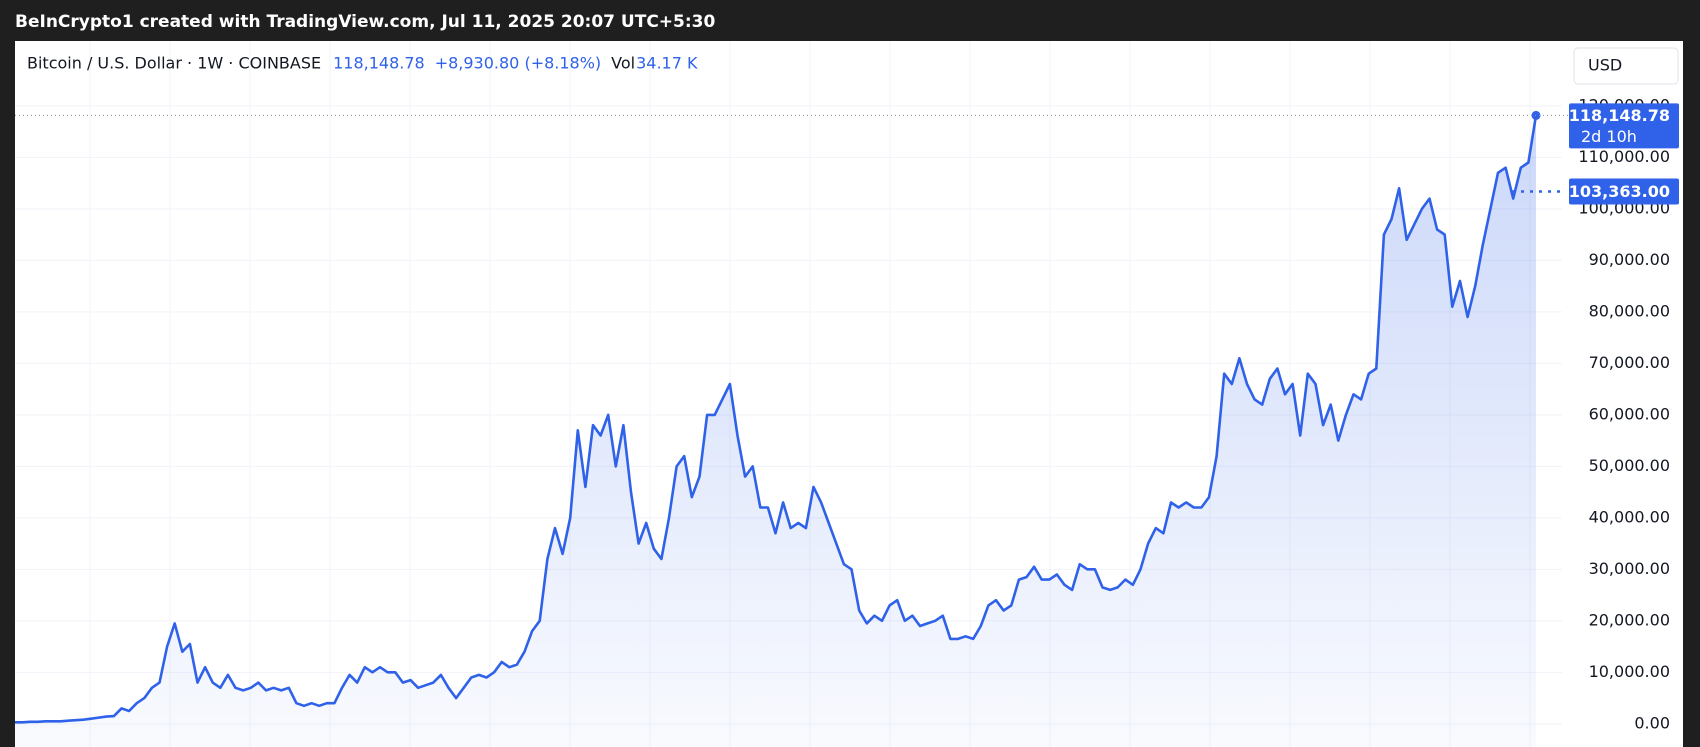 This screenshot has width=1700, height=747. Describe the element at coordinates (1629, 259) in the screenshot. I see `y-tick-label: 90,000.00` at that location.